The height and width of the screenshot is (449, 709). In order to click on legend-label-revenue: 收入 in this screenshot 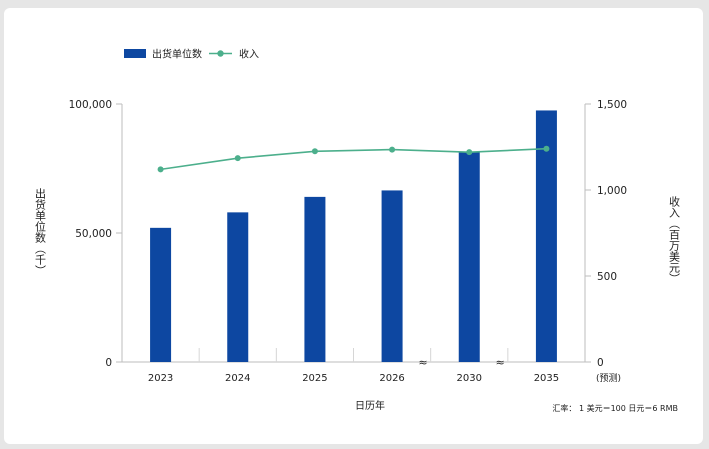, I will do `click(249, 54)`.